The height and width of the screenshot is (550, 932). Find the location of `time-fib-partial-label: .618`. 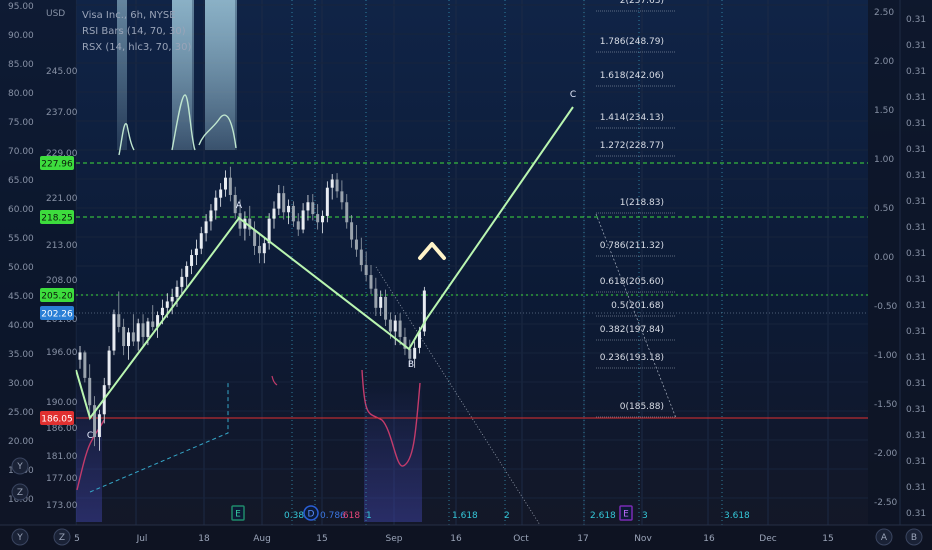

time-fib-partial-label: .618 is located at coordinates (350, 516).